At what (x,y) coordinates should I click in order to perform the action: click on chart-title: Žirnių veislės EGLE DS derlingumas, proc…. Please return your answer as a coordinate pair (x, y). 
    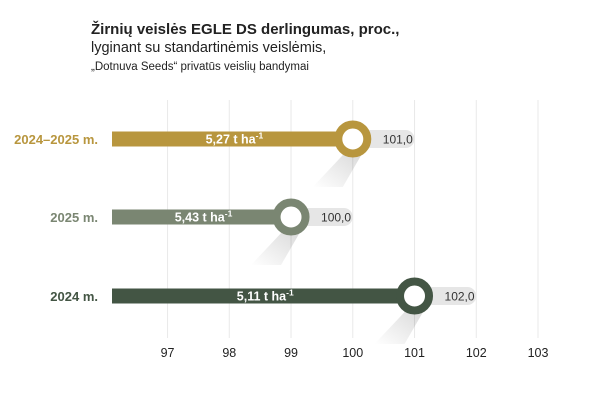
    Looking at the image, I should click on (245, 29).